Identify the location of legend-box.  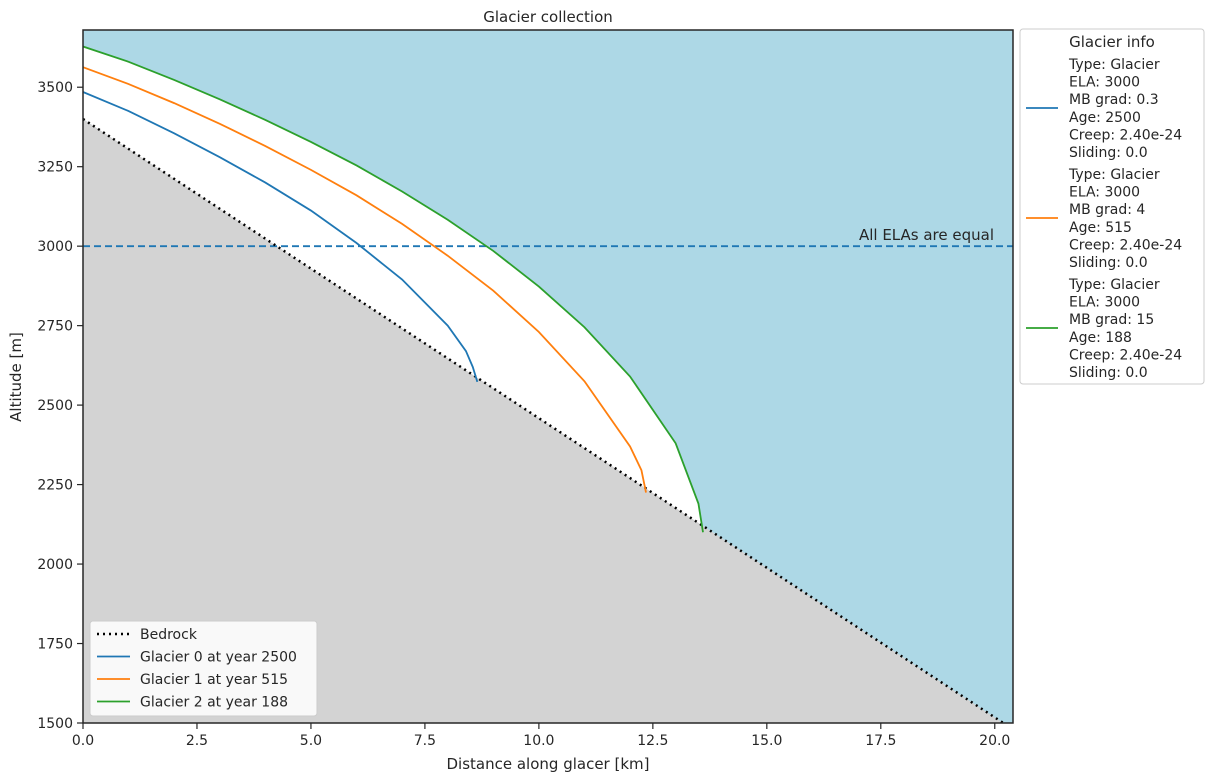
(203, 668).